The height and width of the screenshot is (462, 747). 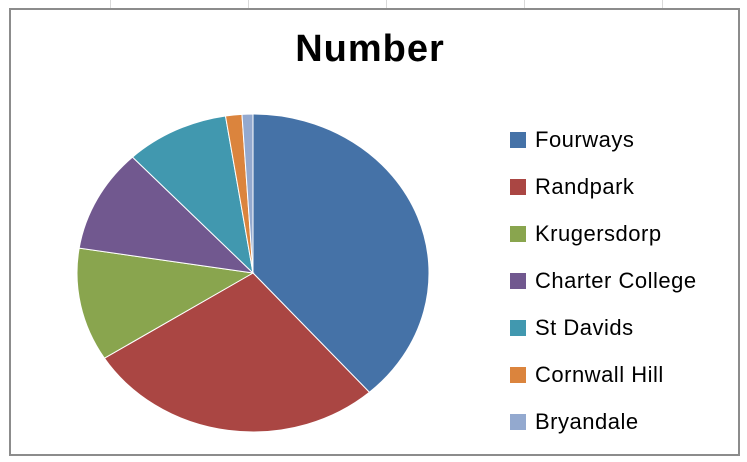 I want to click on chart-title: Number, so click(x=370, y=49).